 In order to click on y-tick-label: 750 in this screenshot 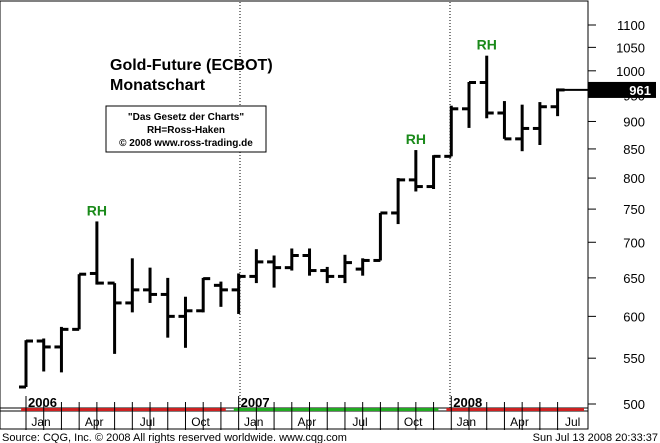, I will do `click(634, 209)`.